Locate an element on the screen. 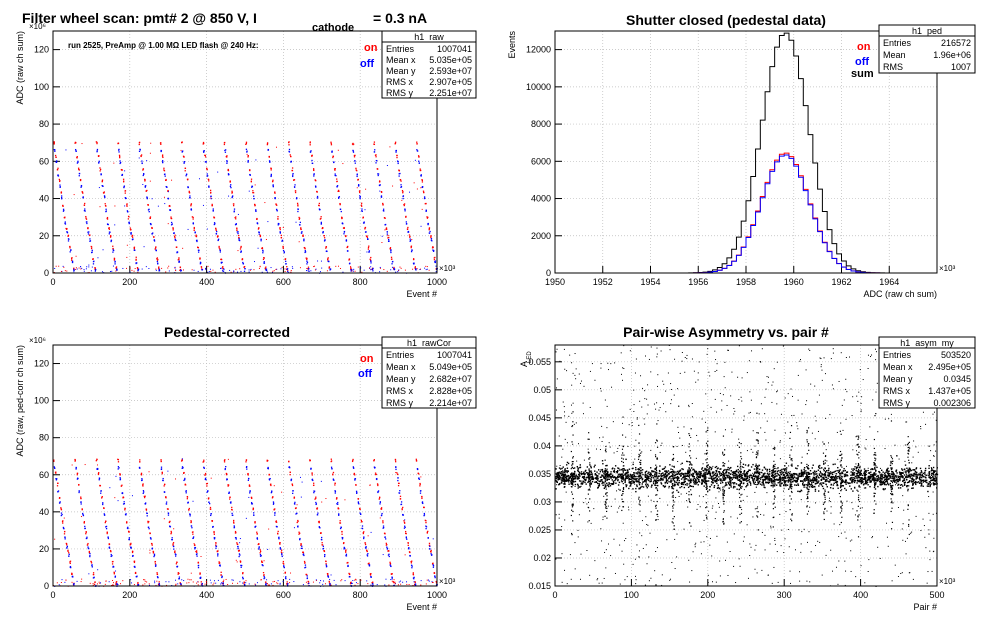  y-tick-label: 2000 is located at coordinates (541, 236).